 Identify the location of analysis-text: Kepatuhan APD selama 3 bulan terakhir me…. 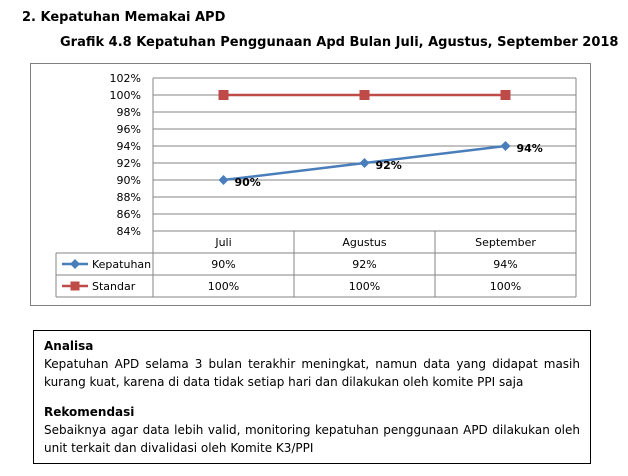
(312, 373).